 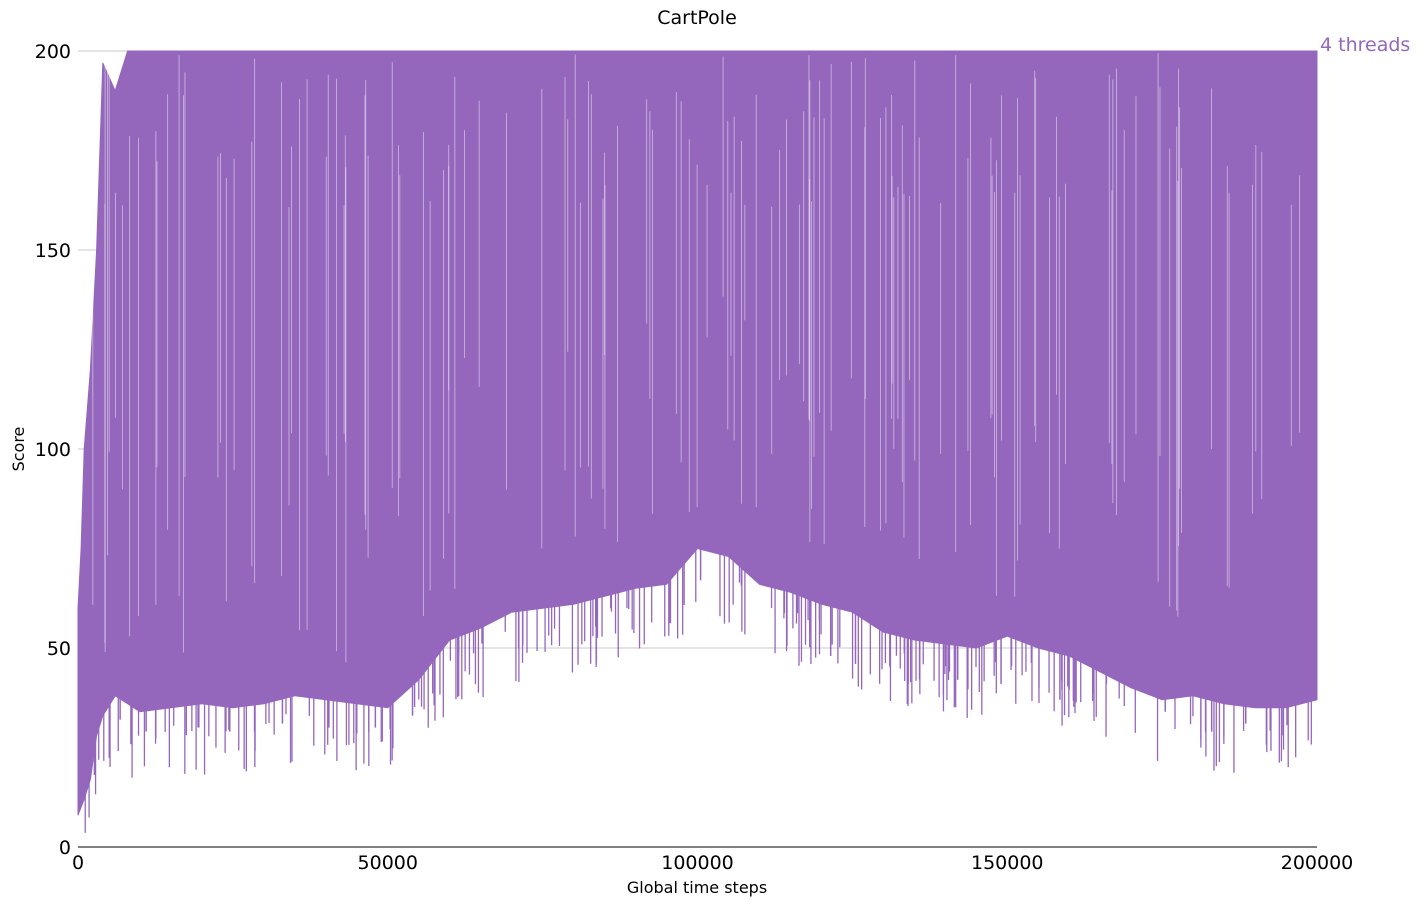 I want to click on y-tick-label: 150, so click(x=53, y=251).